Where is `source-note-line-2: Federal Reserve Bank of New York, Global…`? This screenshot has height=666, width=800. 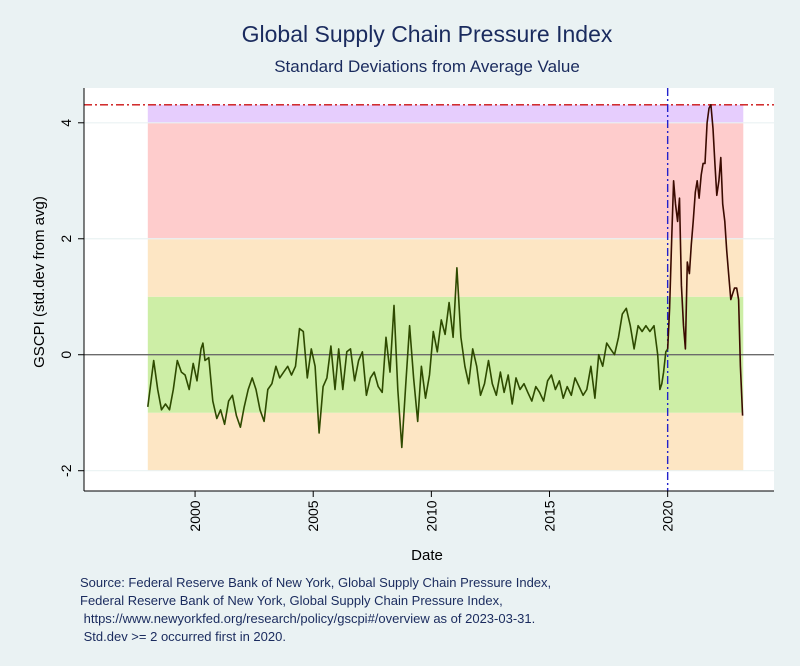
source-note-line-2: Federal Reserve Bank of New York, Global… is located at coordinates (291, 600).